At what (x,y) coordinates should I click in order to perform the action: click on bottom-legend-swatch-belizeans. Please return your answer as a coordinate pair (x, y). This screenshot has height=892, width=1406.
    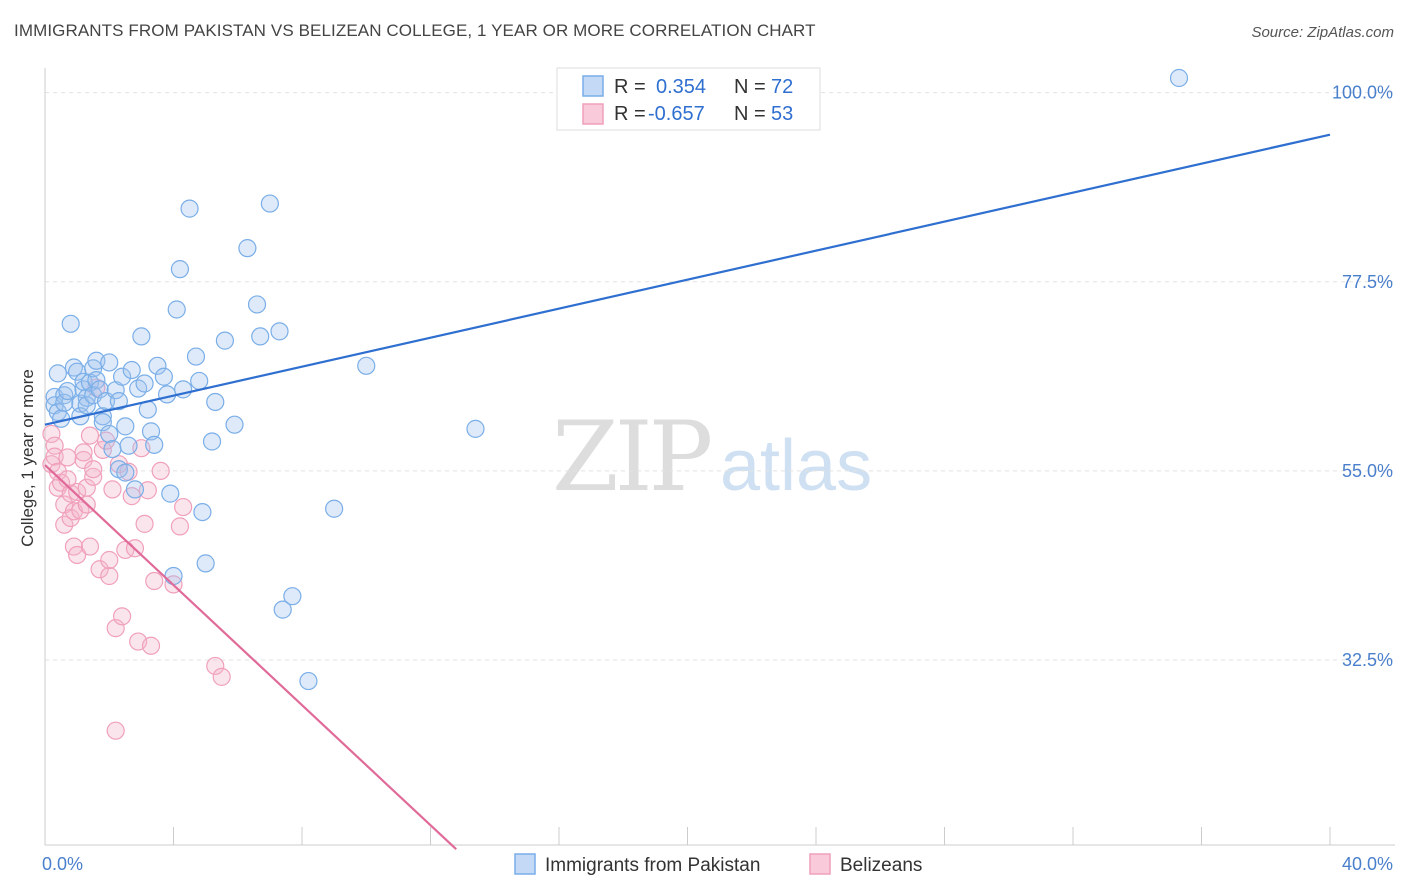
    Looking at the image, I should click on (820, 864).